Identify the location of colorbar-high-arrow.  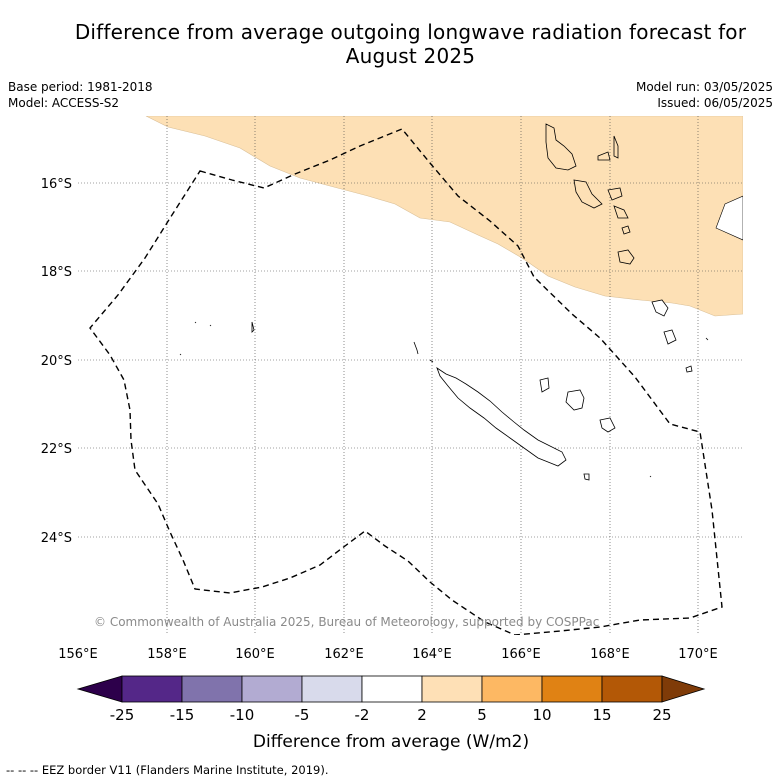
(683, 689).